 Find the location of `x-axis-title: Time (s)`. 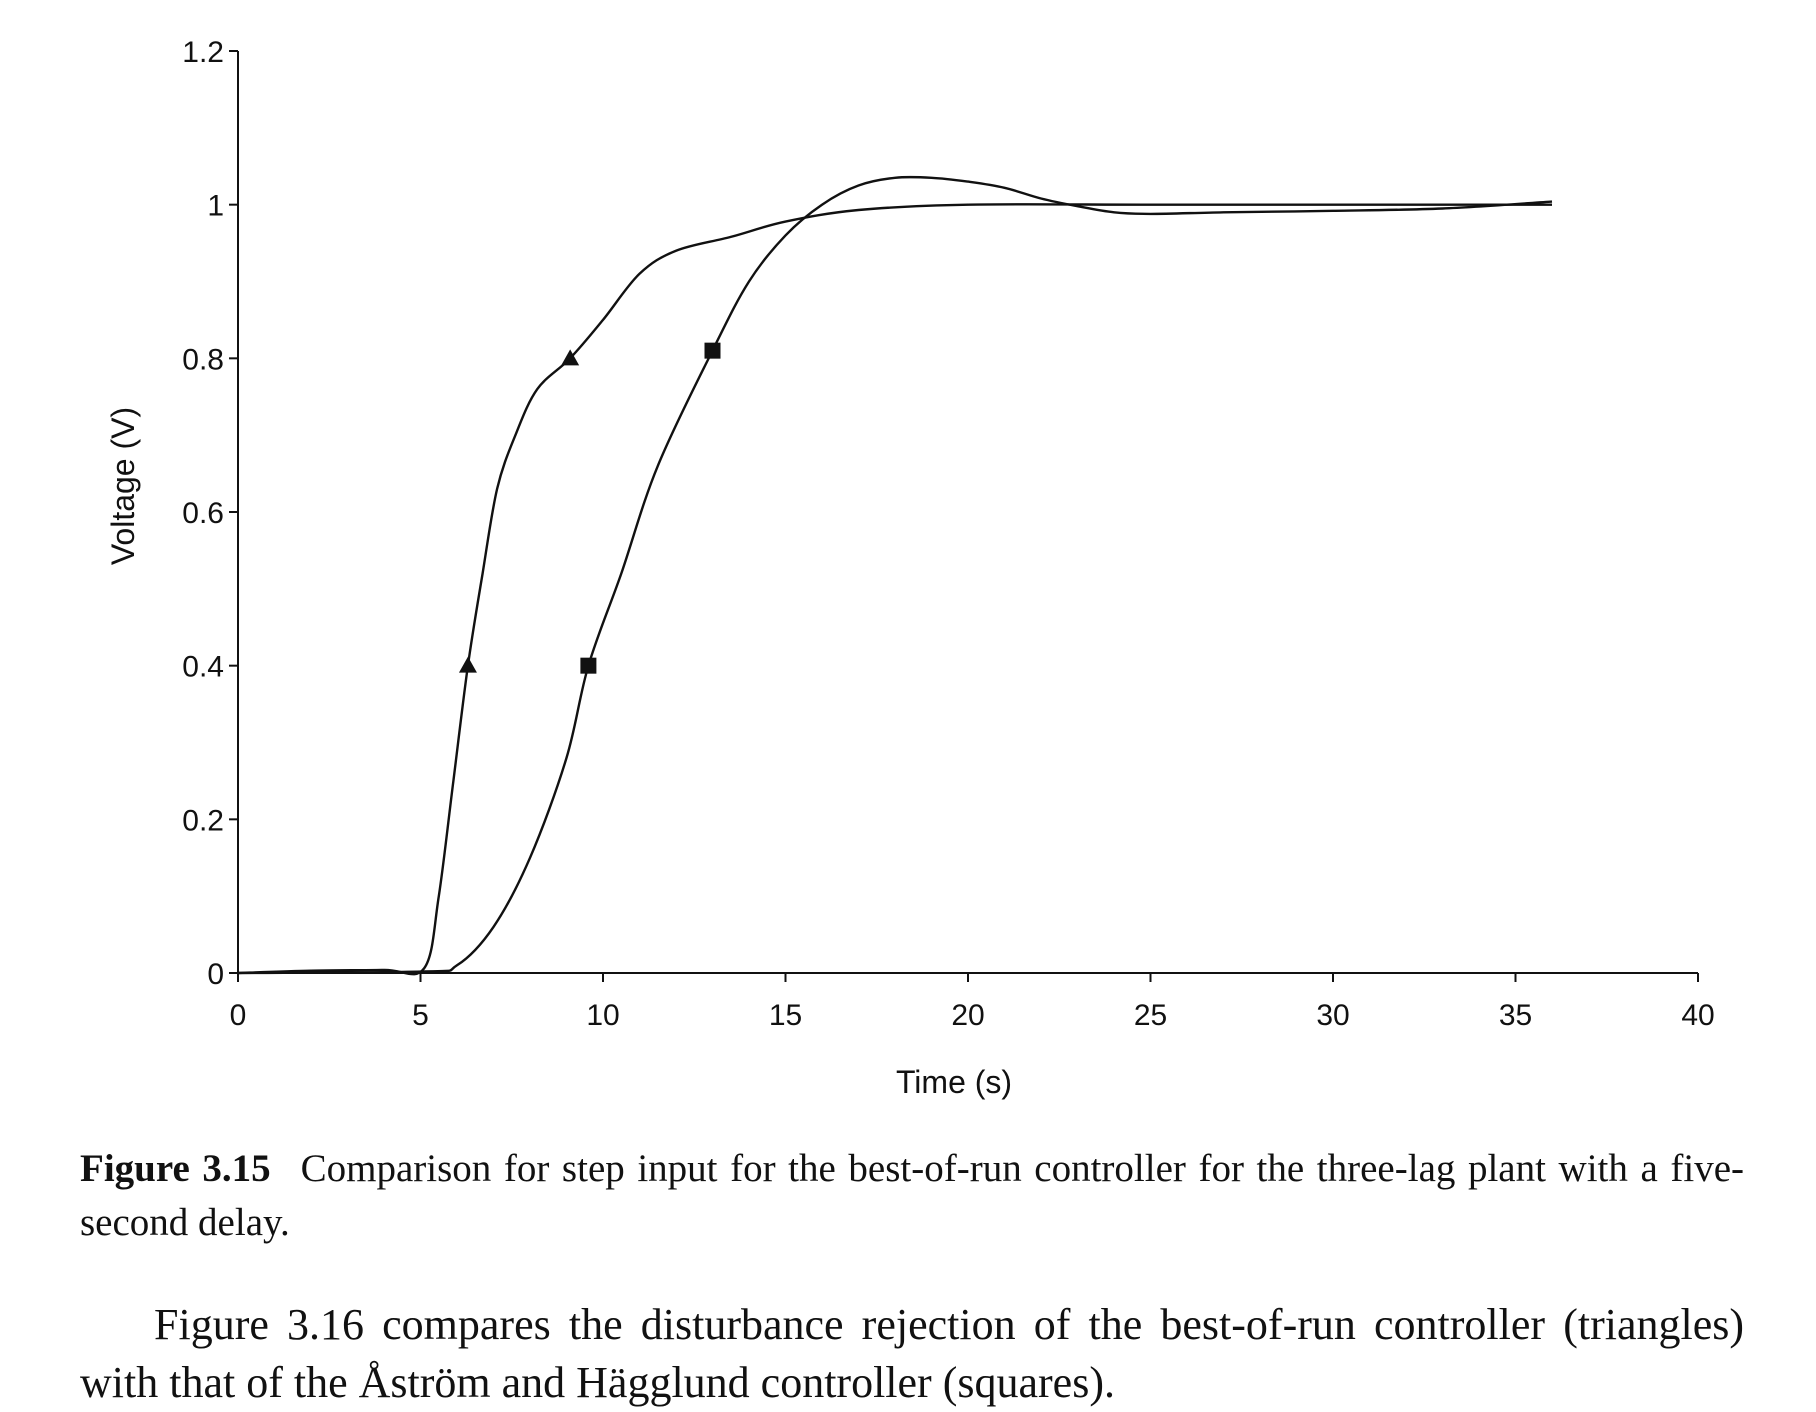

x-axis-title: Time (s) is located at coordinates (954, 1082).